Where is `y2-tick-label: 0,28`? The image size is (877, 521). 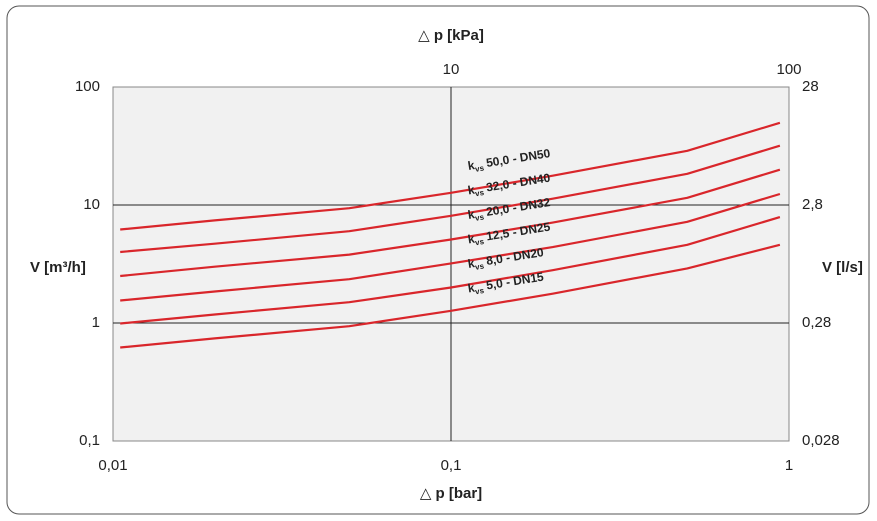 y2-tick-label: 0,28 is located at coordinates (816, 322).